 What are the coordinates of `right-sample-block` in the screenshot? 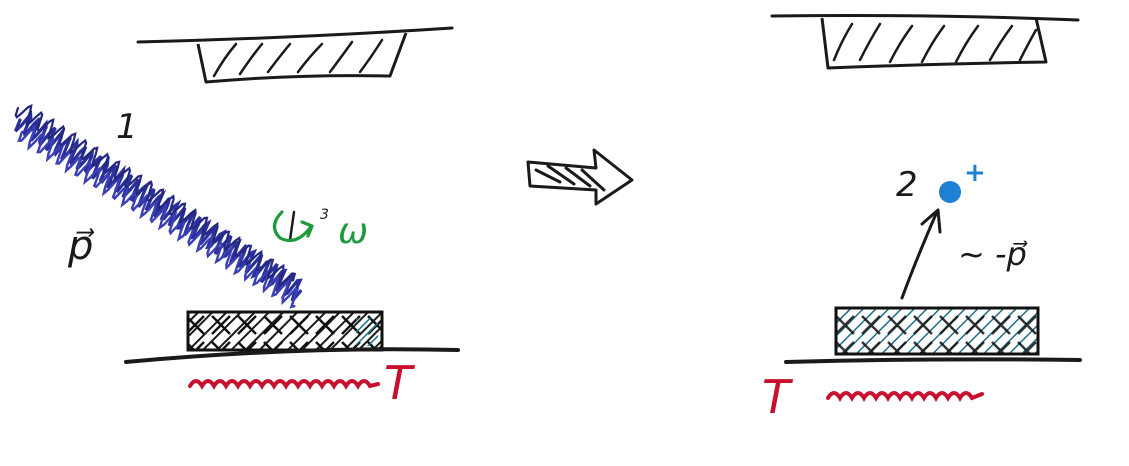 It's located at (937, 331).